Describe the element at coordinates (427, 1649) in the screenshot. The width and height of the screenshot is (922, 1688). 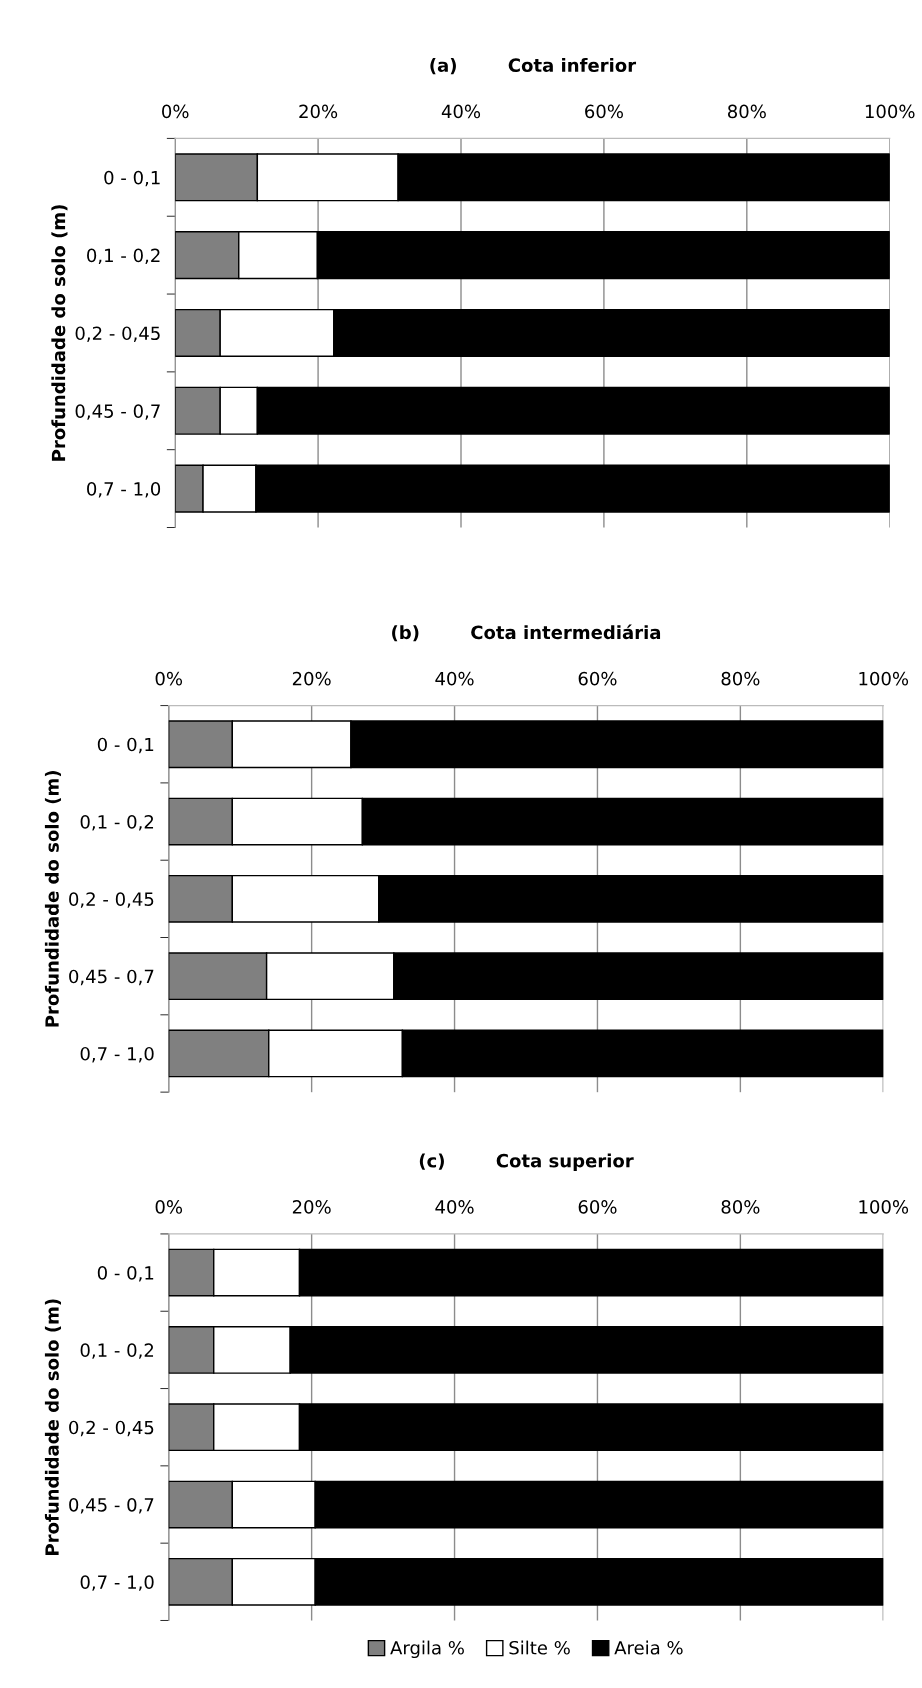
I see `legend-label: Argila %` at that location.